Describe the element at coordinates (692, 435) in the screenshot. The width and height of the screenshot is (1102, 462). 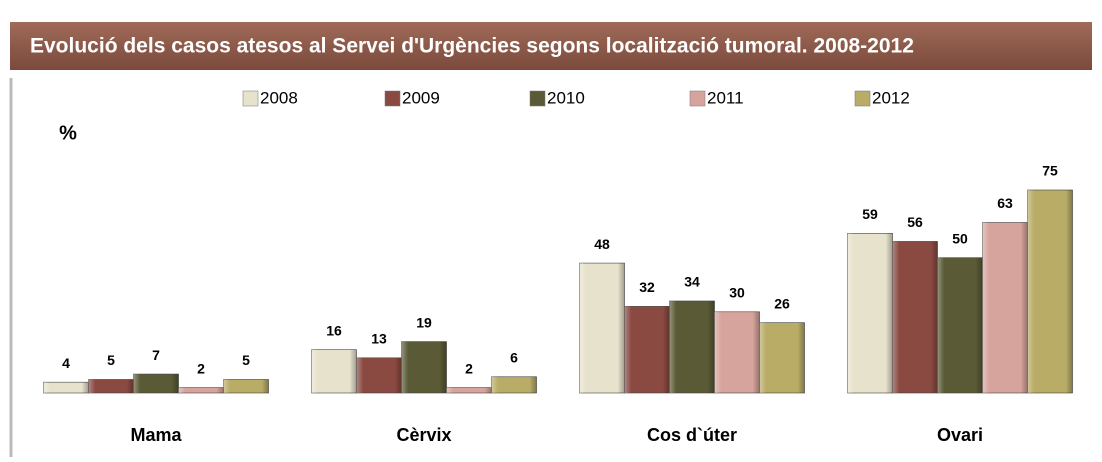
I see `x-tick-label: Cos d`úter` at that location.